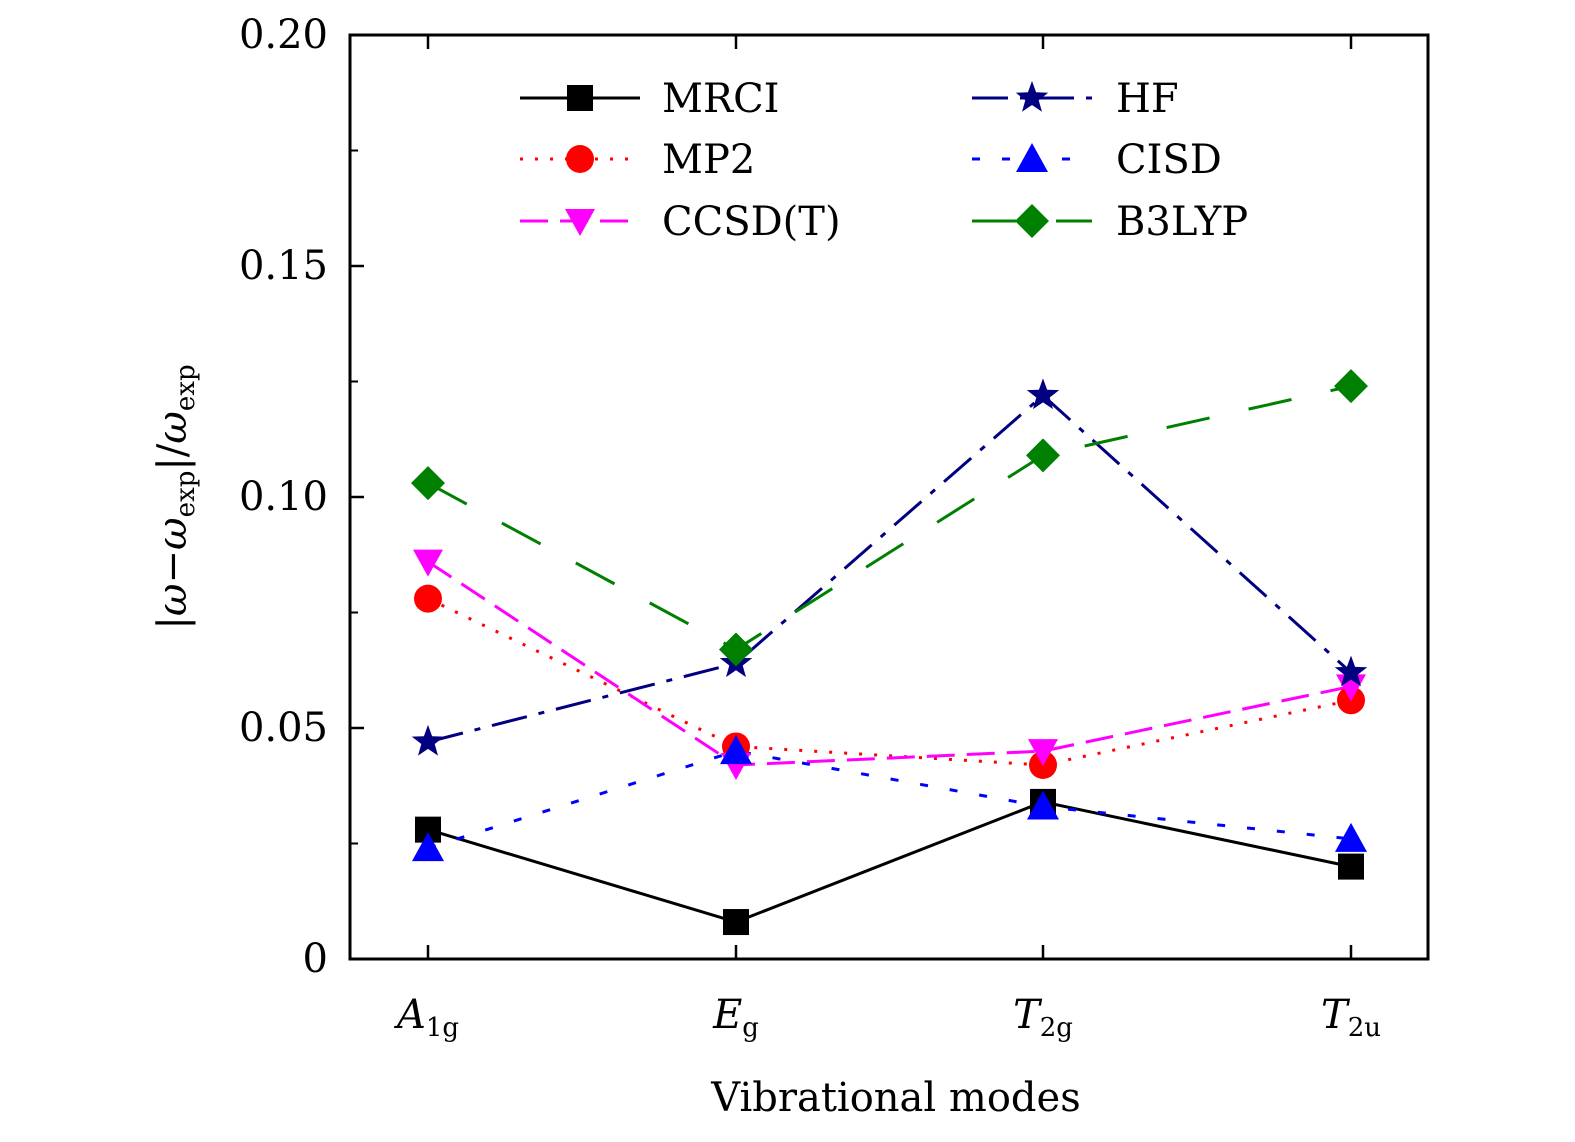 Image resolution: width=1575 pixels, height=1142 pixels. What do you see at coordinates (1169, 160) in the screenshot?
I see `legend-label: CISD` at bounding box center [1169, 160].